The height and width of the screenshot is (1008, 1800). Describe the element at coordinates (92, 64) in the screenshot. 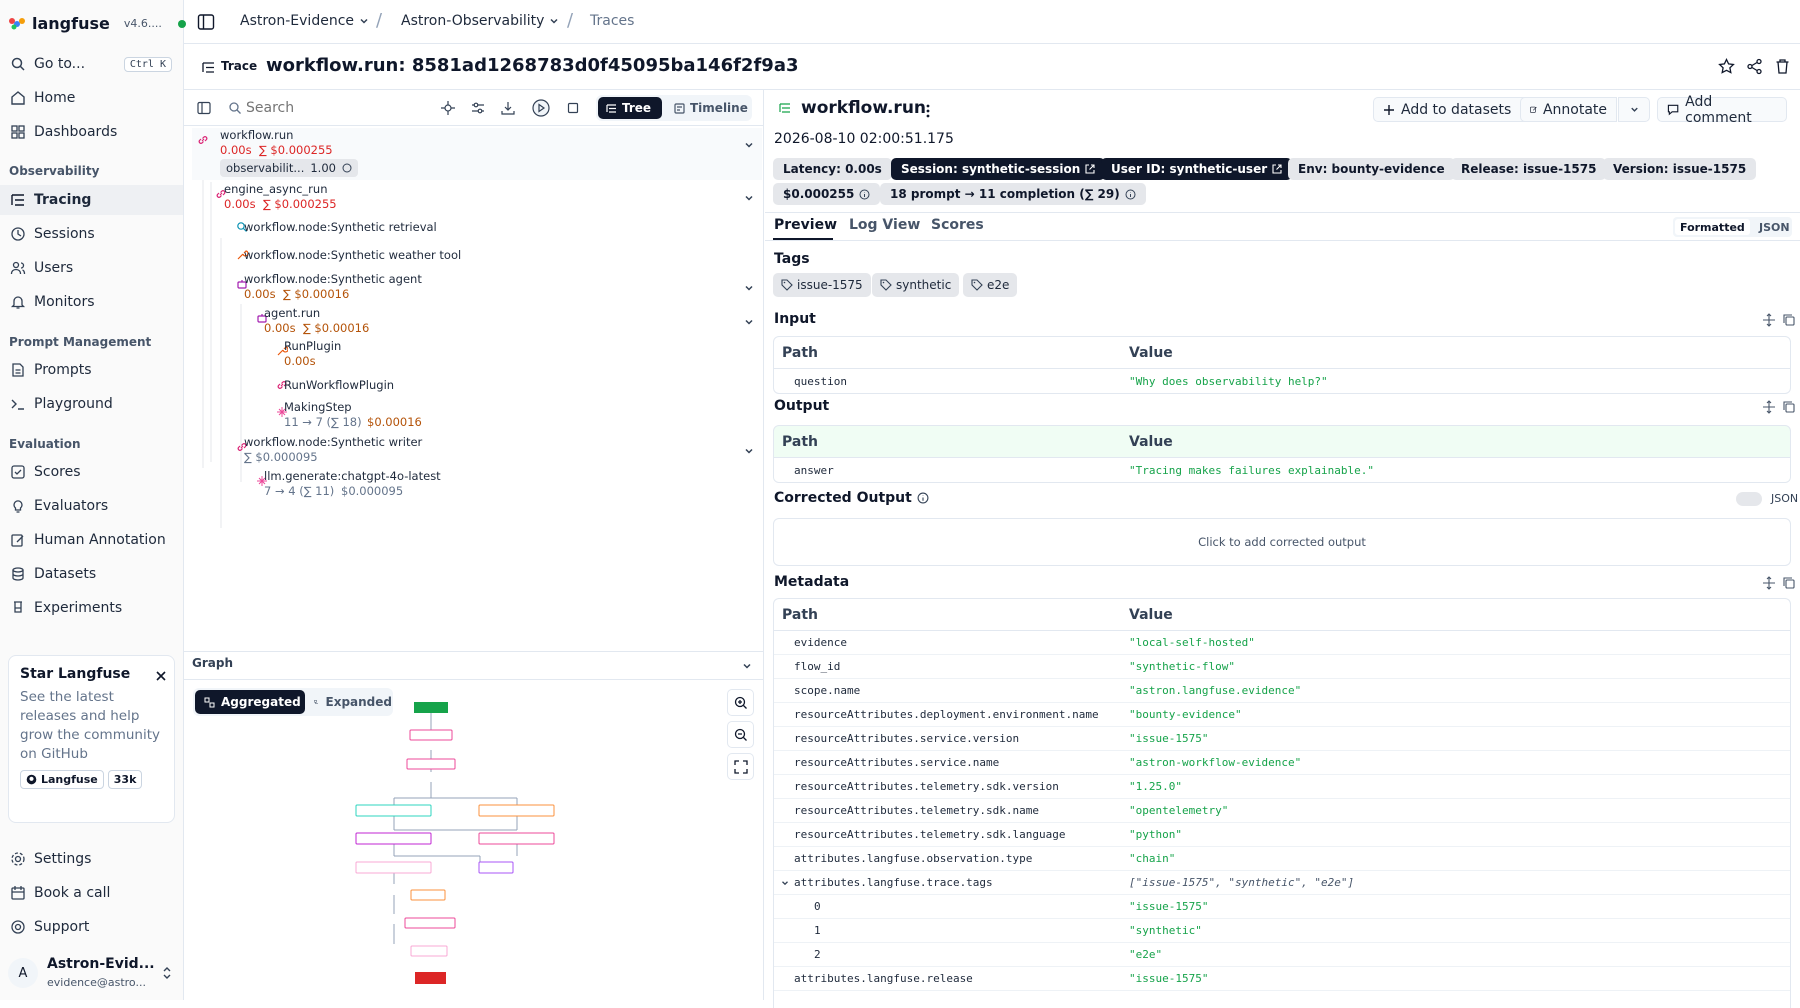

I see `goto-command: Go to... Ctrl K` at that location.